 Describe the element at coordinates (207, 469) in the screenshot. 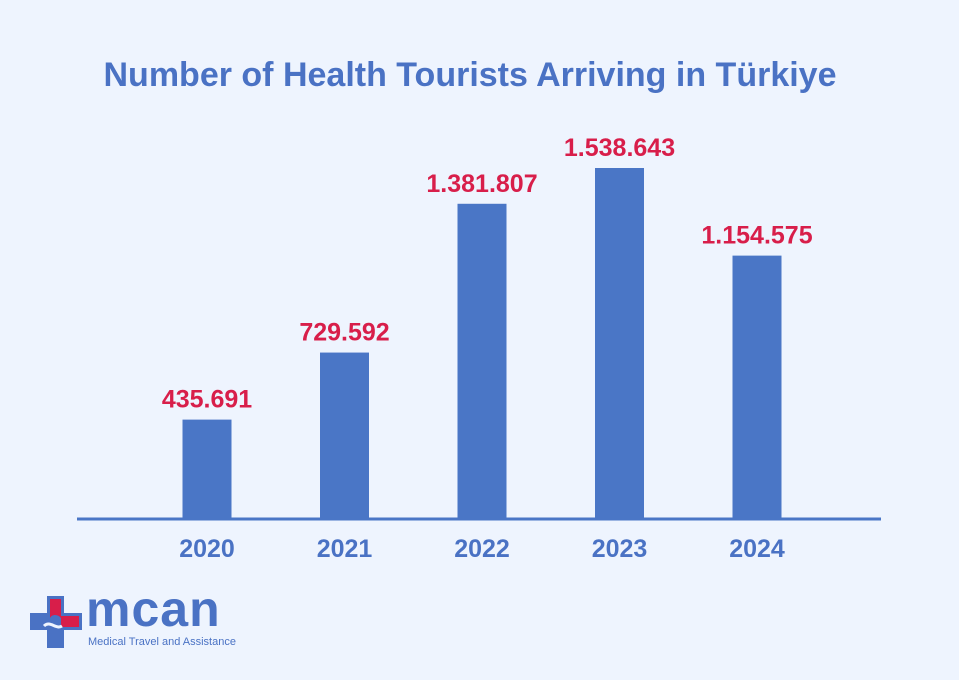

I see `bar-2020` at that location.